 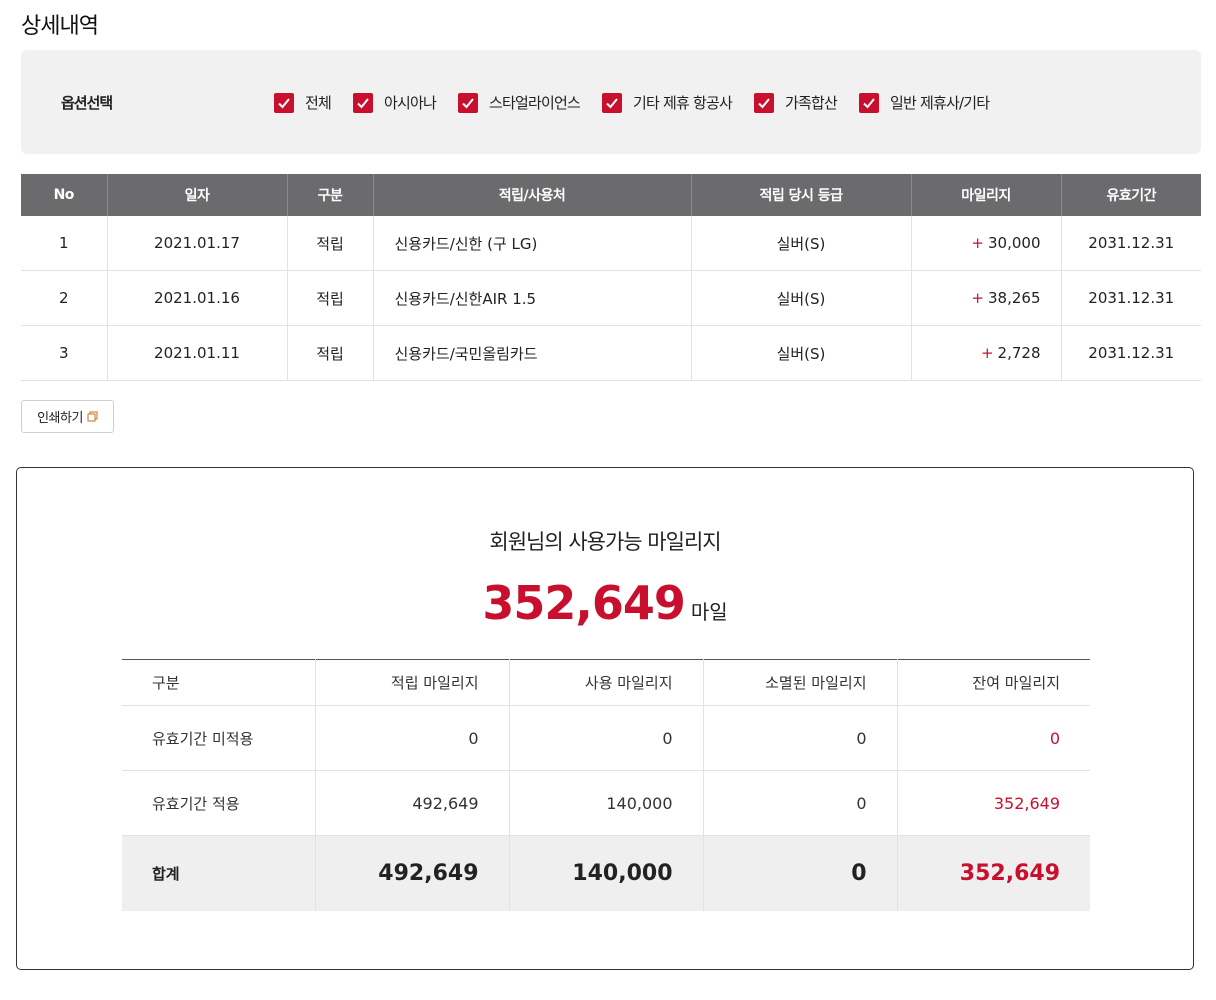 What do you see at coordinates (412, 682) in the screenshot?
I see `column-header: 적립 마일리지` at bounding box center [412, 682].